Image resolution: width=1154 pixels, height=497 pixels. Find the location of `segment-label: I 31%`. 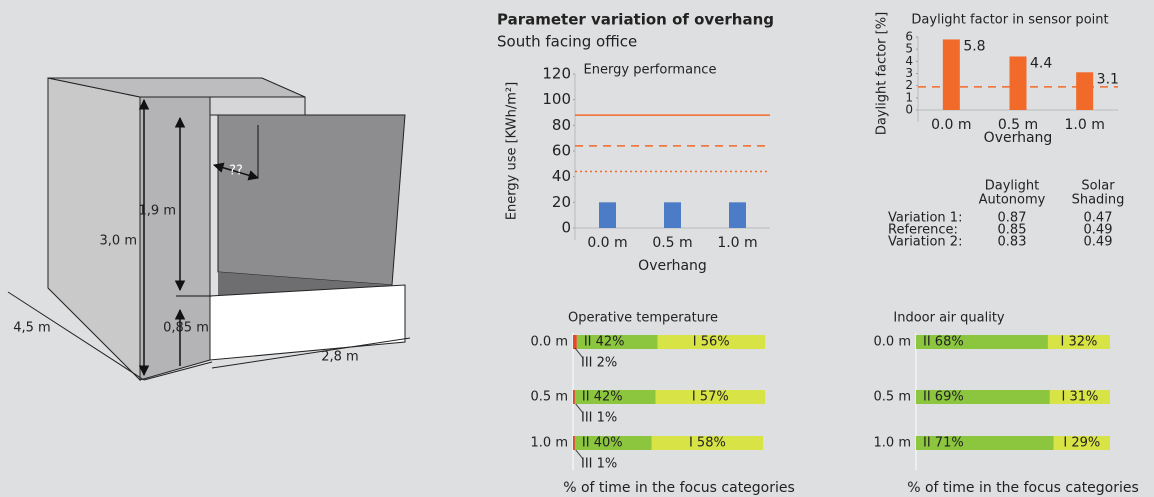

segment-label: I 31% is located at coordinates (1079, 397).